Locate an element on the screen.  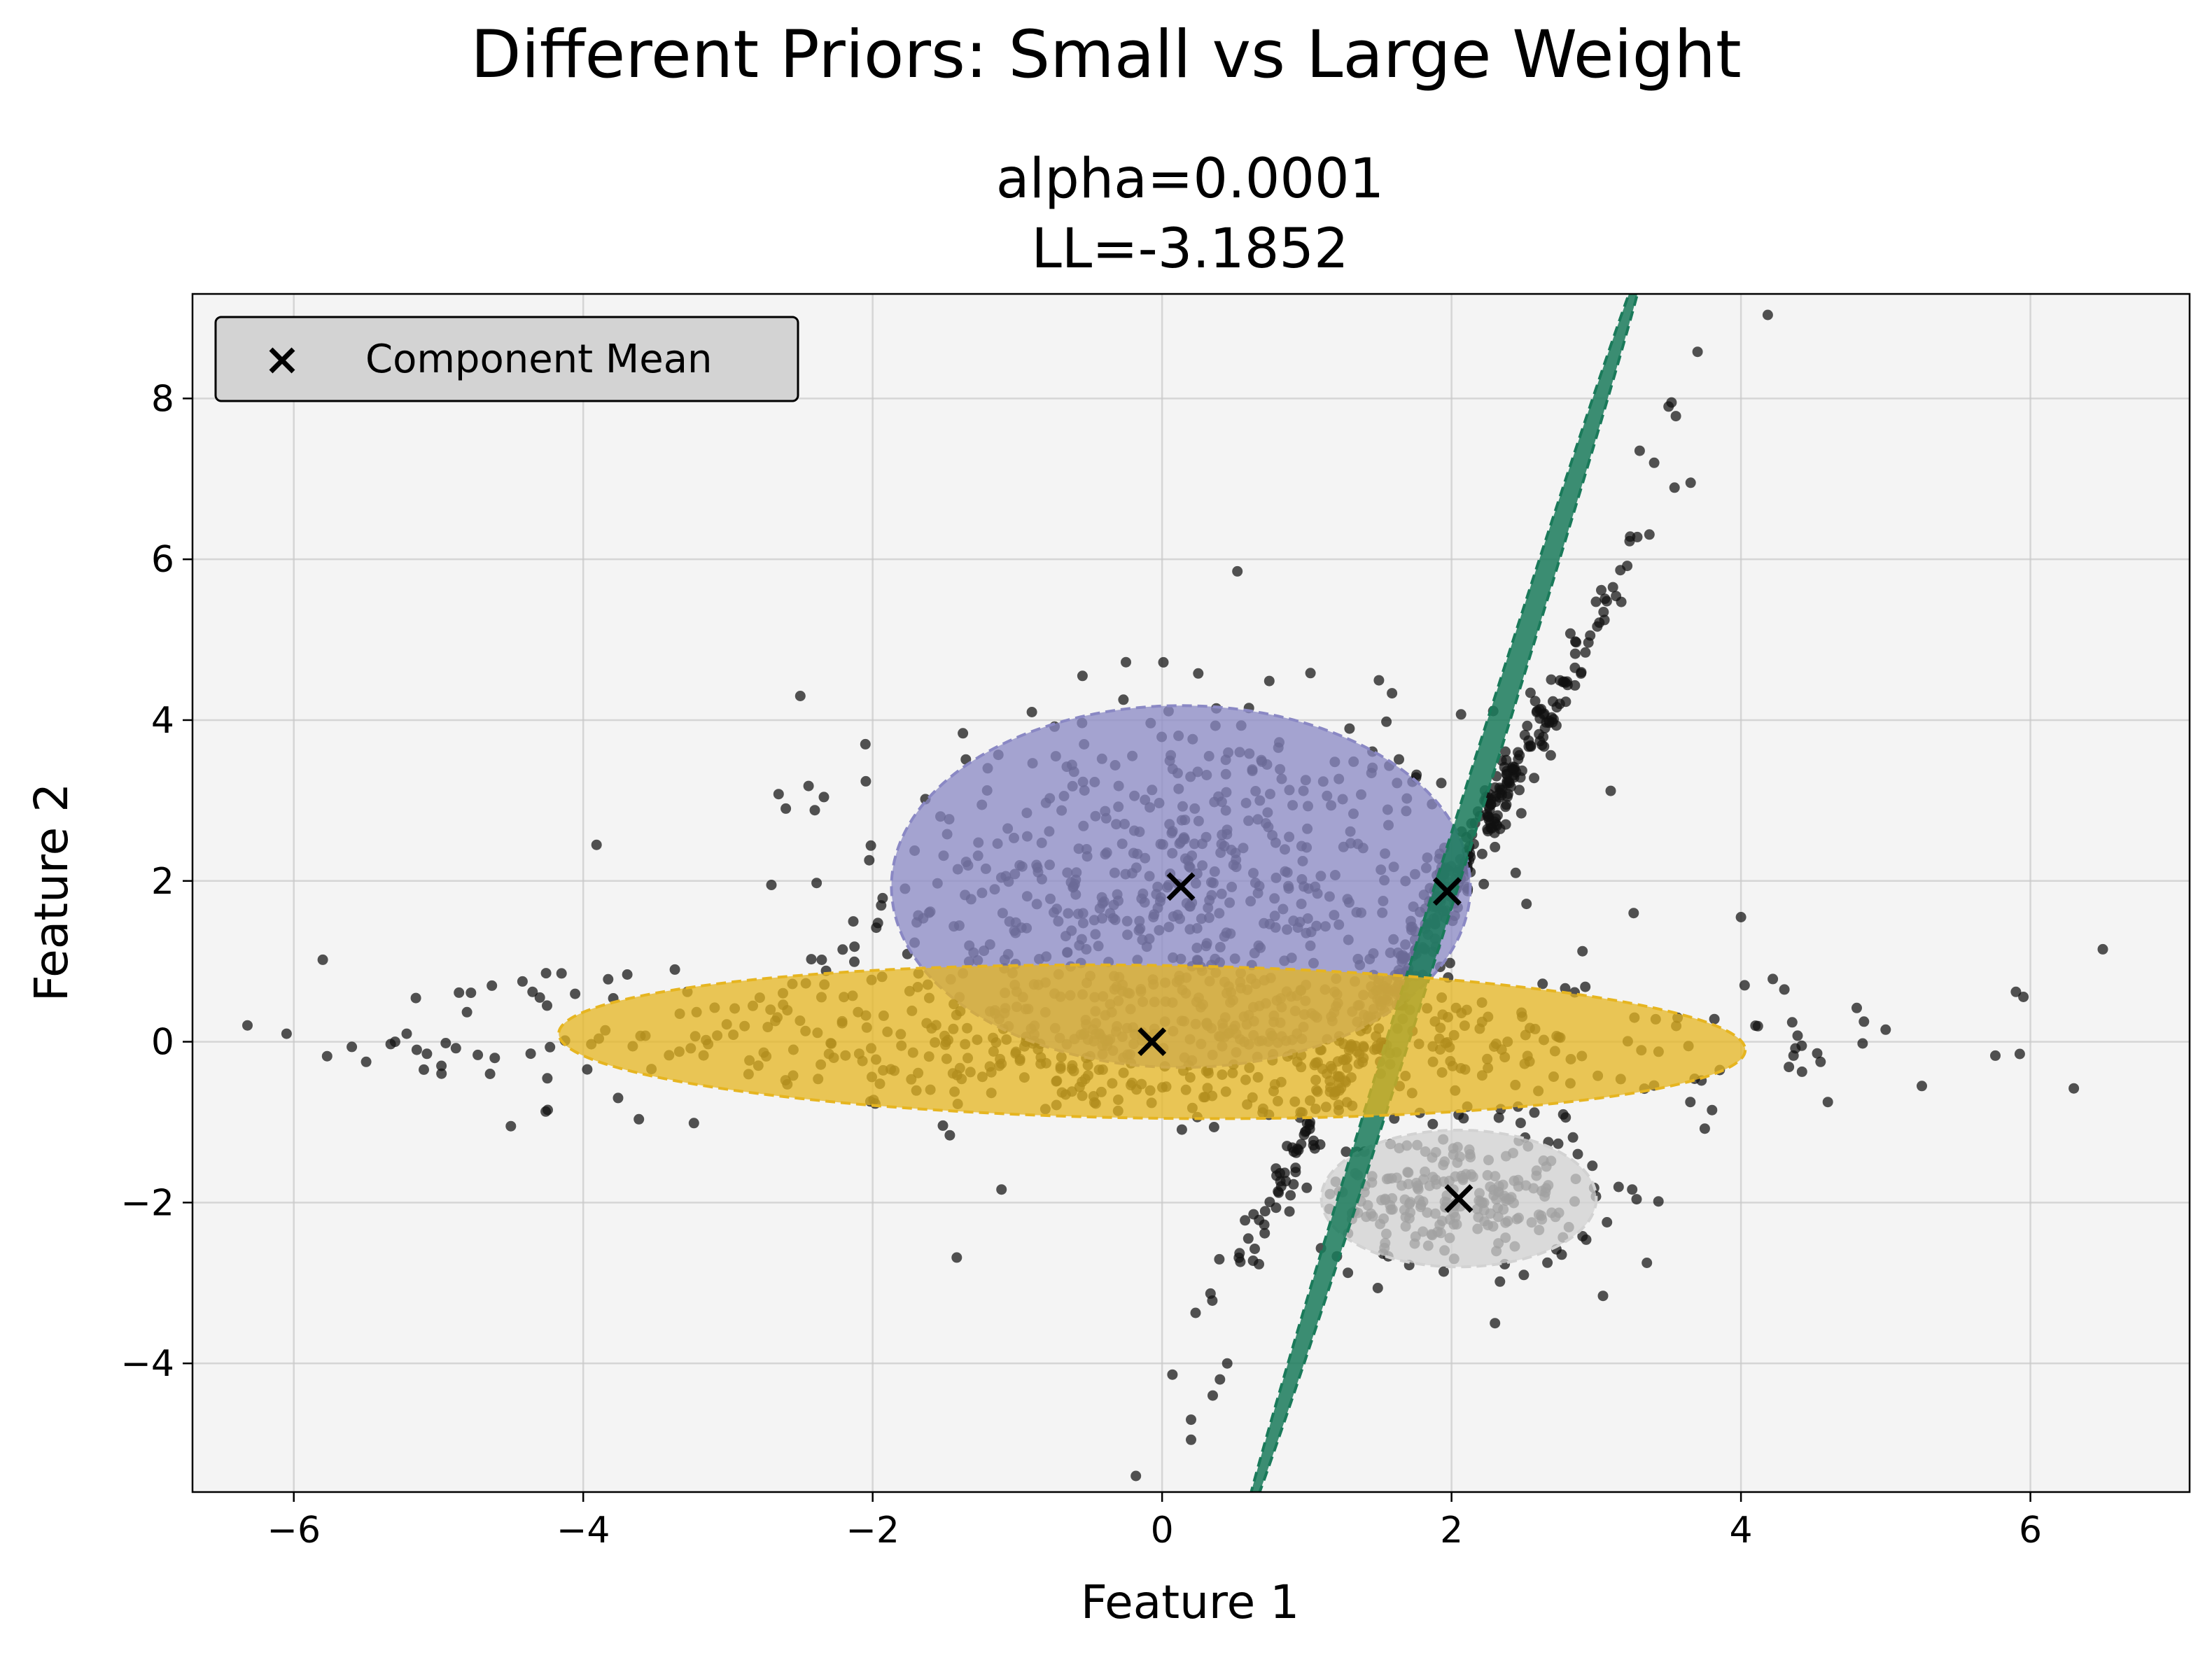
x-tick-label: −6 is located at coordinates (294, 1531).